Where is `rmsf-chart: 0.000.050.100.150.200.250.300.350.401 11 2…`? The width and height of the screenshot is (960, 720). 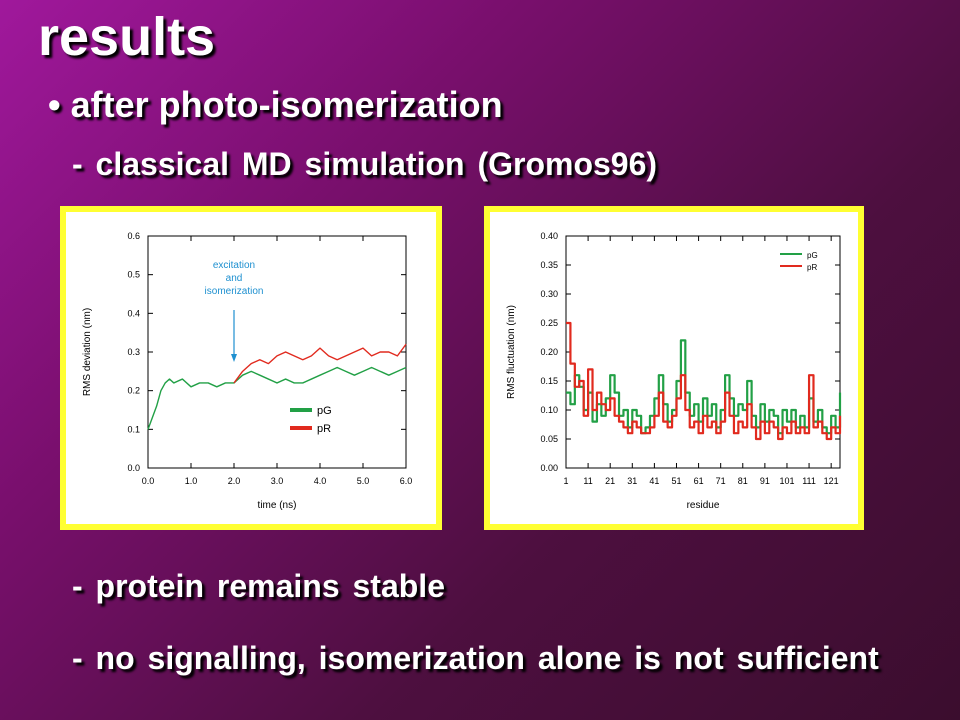
rmsf-chart: 0.000.050.100.150.200.250.300.350.401 11 2… is located at coordinates (674, 371).